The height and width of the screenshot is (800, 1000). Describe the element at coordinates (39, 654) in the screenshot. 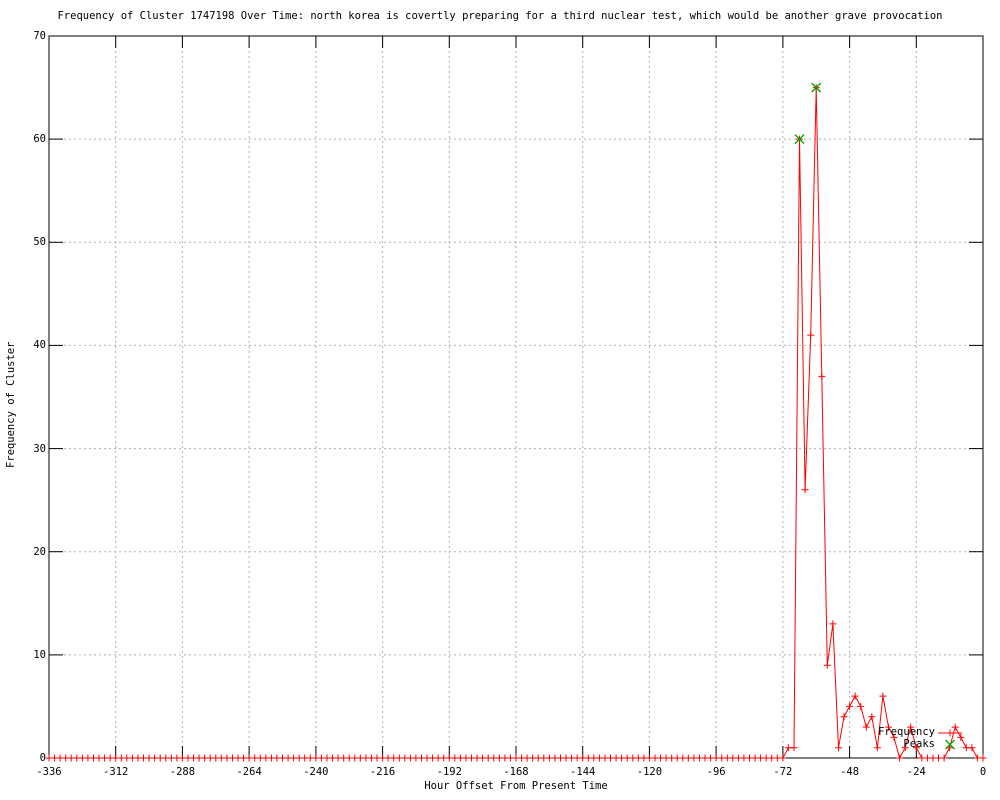

I see `y-tick-label: 10` at that location.